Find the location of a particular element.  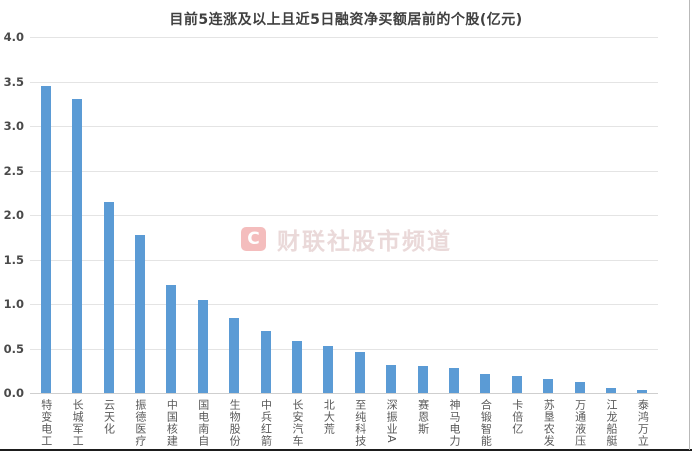

x-tick-label: 长城军工 is located at coordinates (78, 423).